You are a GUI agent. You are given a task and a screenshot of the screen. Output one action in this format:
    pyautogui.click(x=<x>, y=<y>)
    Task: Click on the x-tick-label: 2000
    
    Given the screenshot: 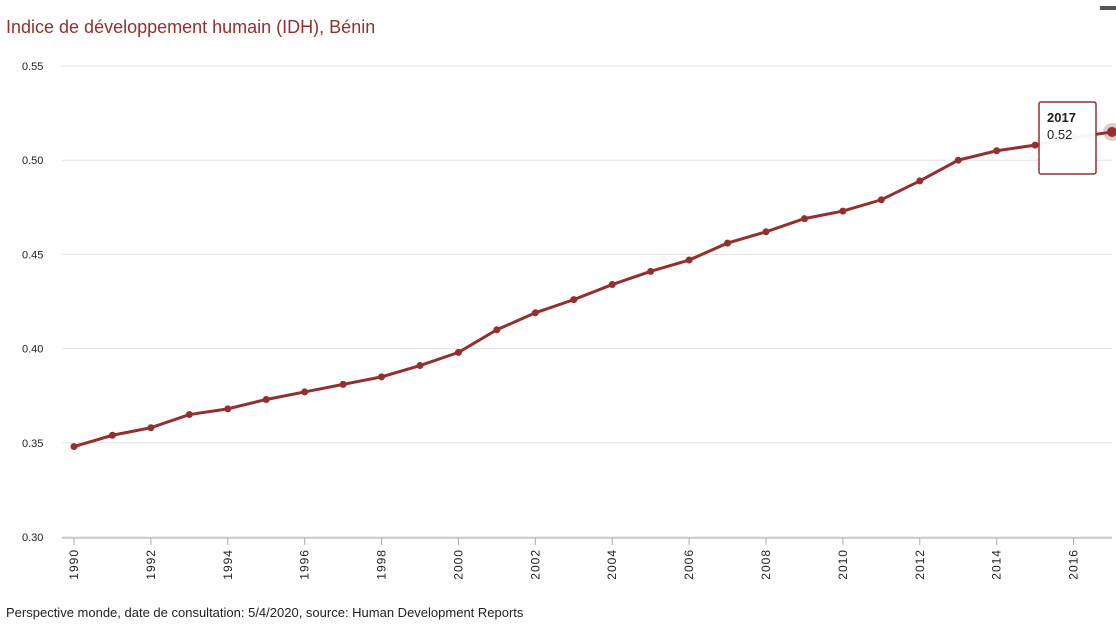 What is the action you would take?
    pyautogui.click(x=458, y=564)
    